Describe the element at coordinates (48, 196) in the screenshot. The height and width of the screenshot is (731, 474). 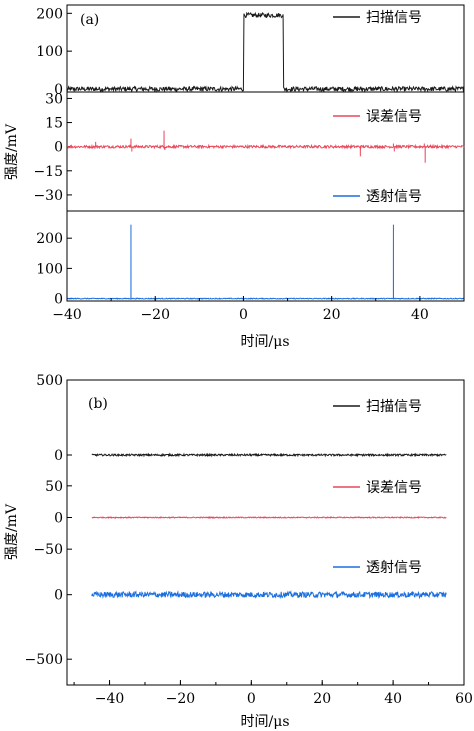
I see `y-tick-label: −30` at that location.